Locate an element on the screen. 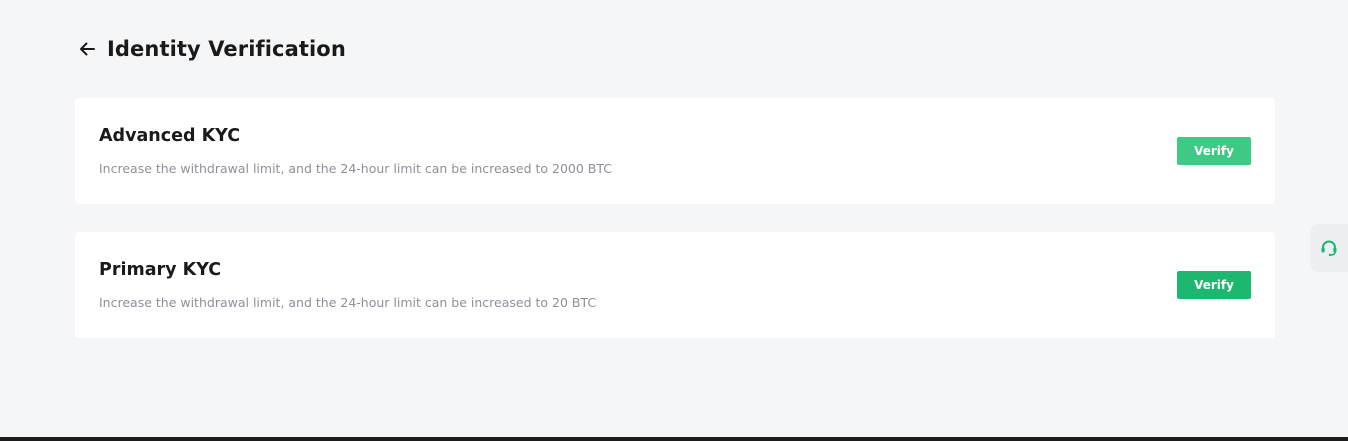  bottom-edge-bar is located at coordinates (674, 439).